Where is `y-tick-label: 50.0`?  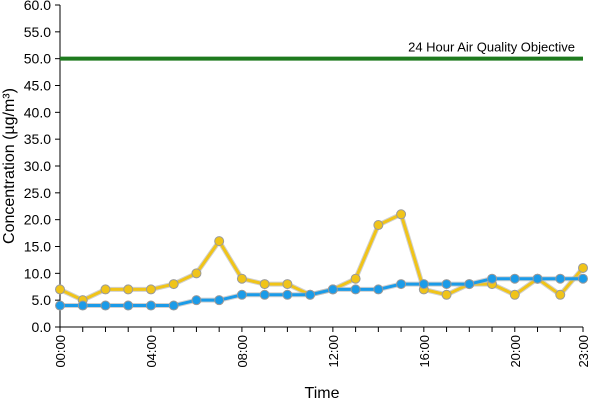 y-tick-label: 50.0 is located at coordinates (37, 59).